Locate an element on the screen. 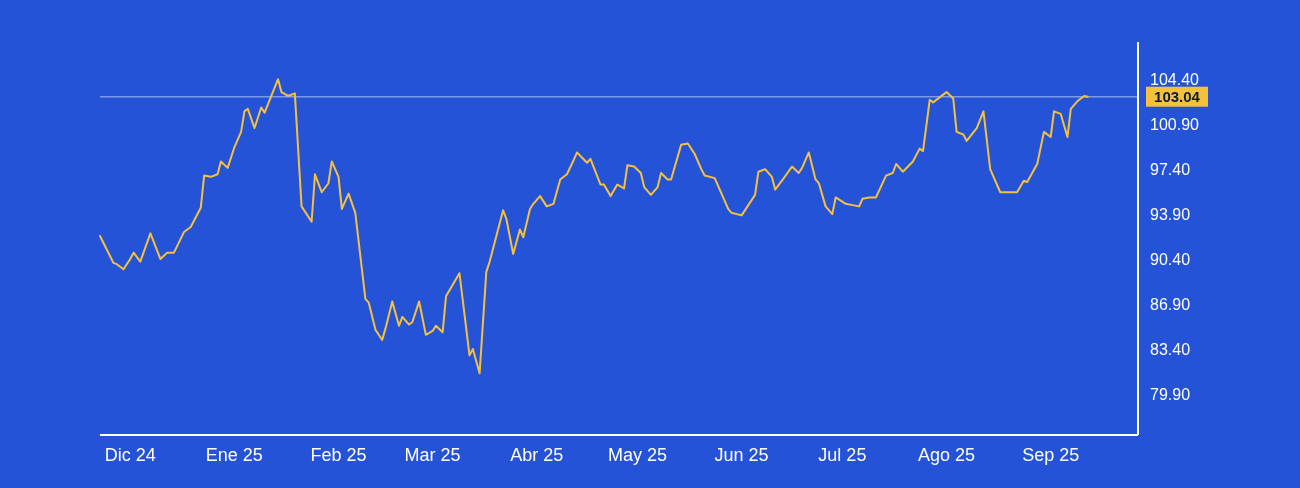 This screenshot has width=1300, height=488. y-tick-label: 90.40 is located at coordinates (1170, 260).